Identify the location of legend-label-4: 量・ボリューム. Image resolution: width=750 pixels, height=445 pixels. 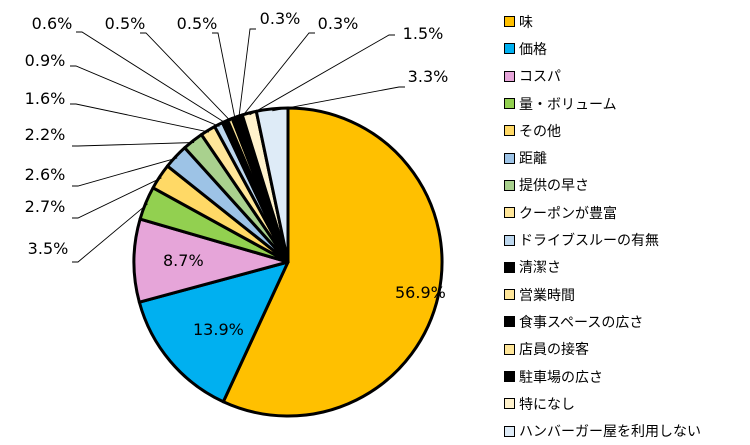
(568, 104).